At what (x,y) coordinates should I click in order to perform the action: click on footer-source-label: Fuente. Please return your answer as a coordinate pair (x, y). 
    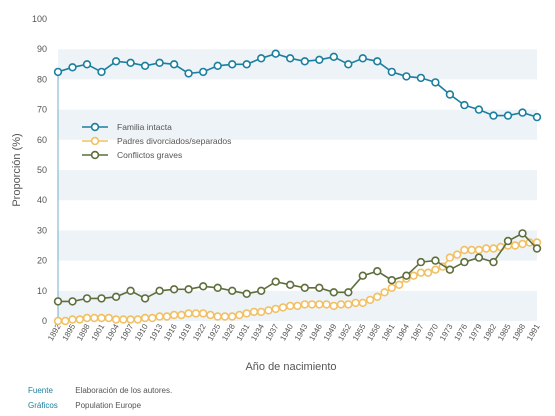
    Looking at the image, I should click on (40, 390).